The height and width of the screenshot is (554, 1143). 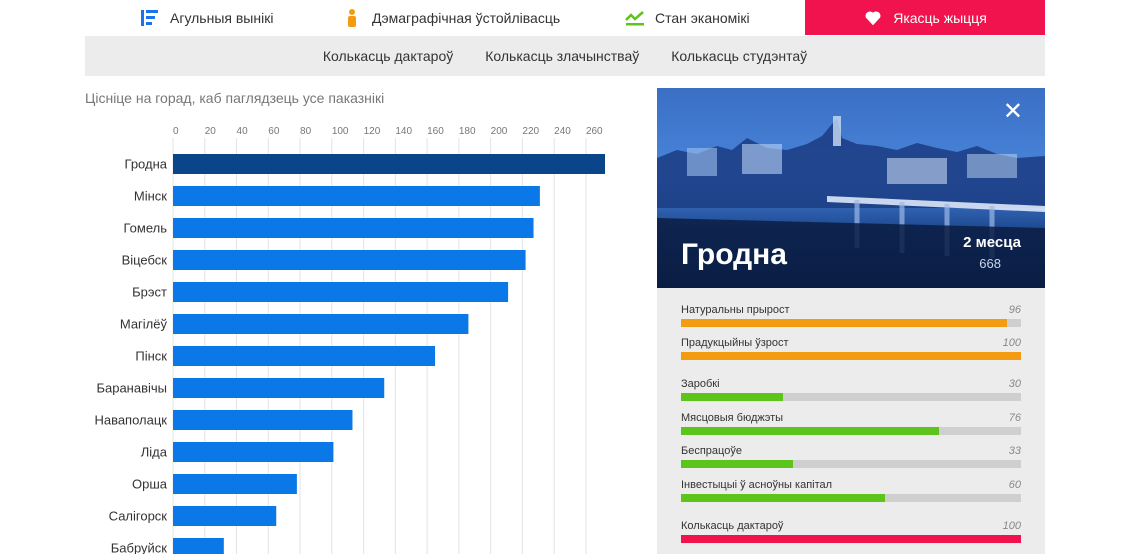 I want to click on x-tick-label: 220, so click(x=530, y=131).